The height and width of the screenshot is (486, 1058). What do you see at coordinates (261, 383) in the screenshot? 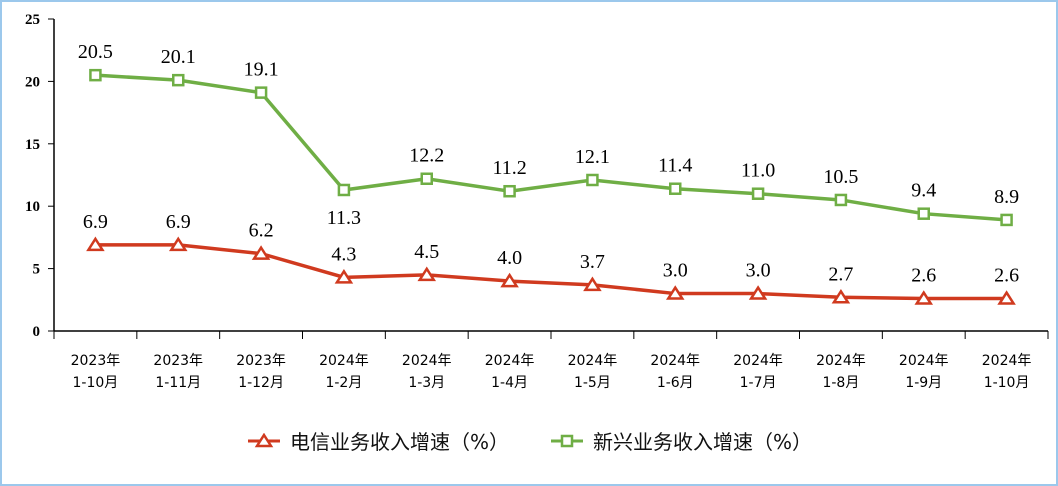
I see `x-tick-label-period: 1-12月` at bounding box center [261, 383].